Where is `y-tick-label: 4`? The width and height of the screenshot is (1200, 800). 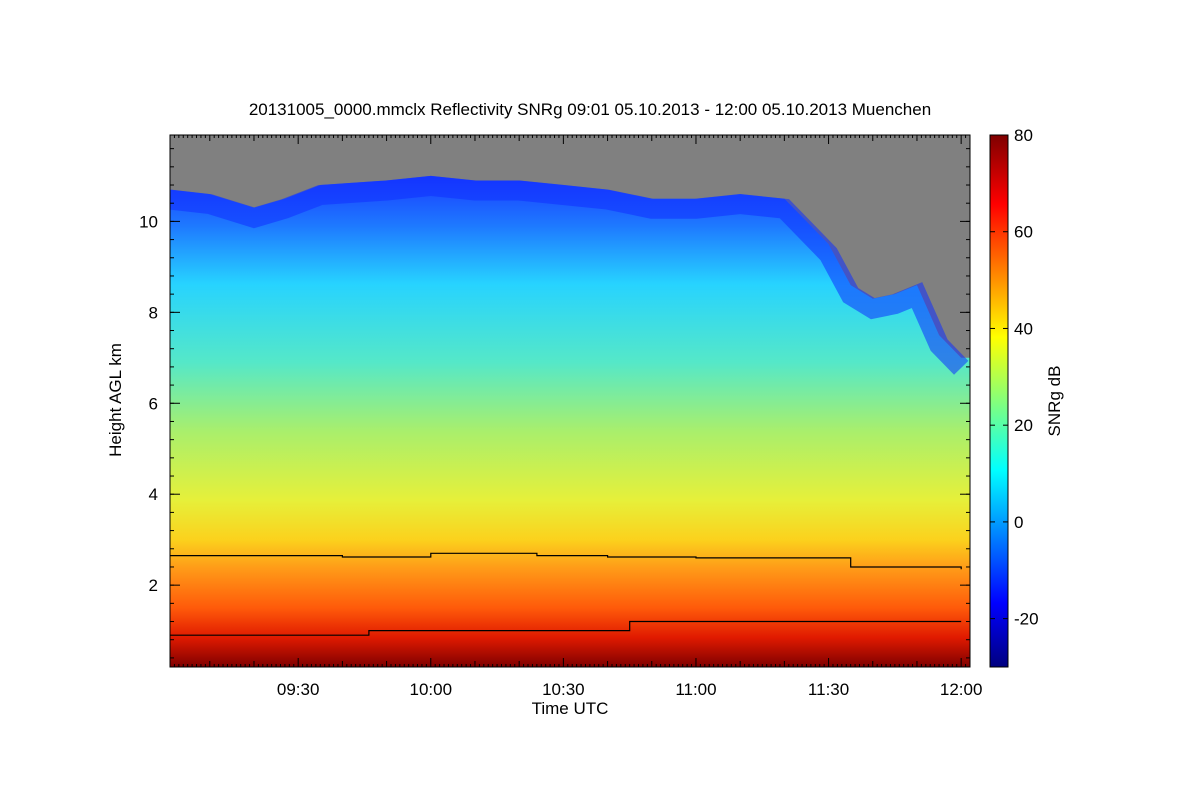 y-tick-label: 4 is located at coordinates (153, 494).